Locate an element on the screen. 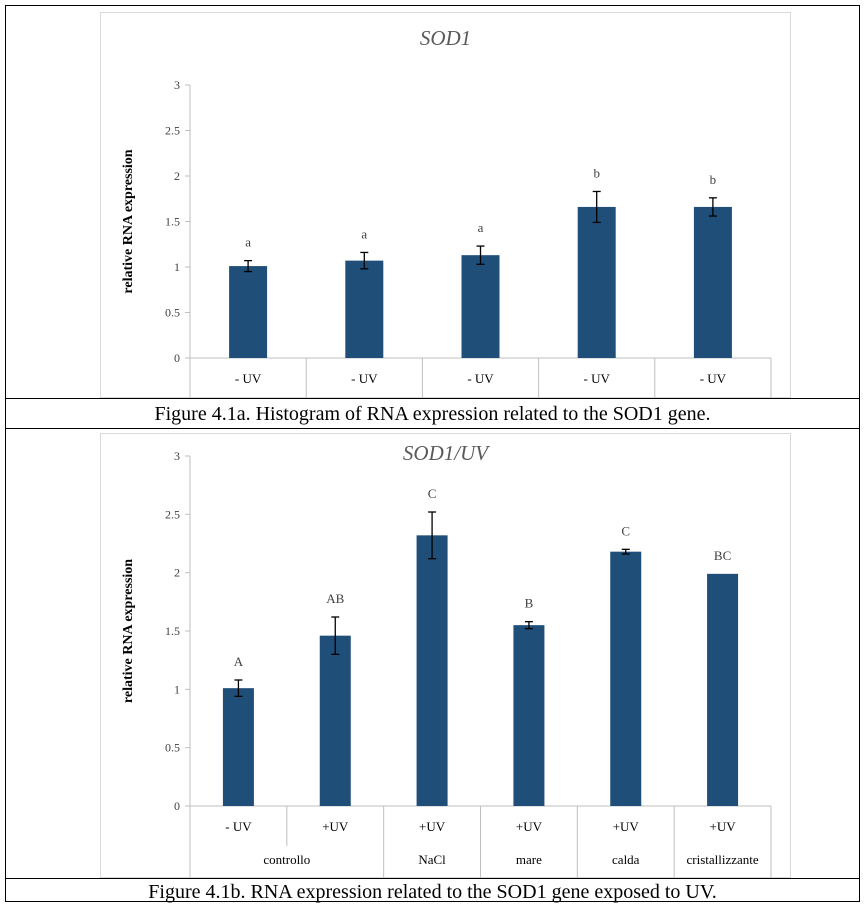  b-y-tick-label: 1 is located at coordinates (177, 689).